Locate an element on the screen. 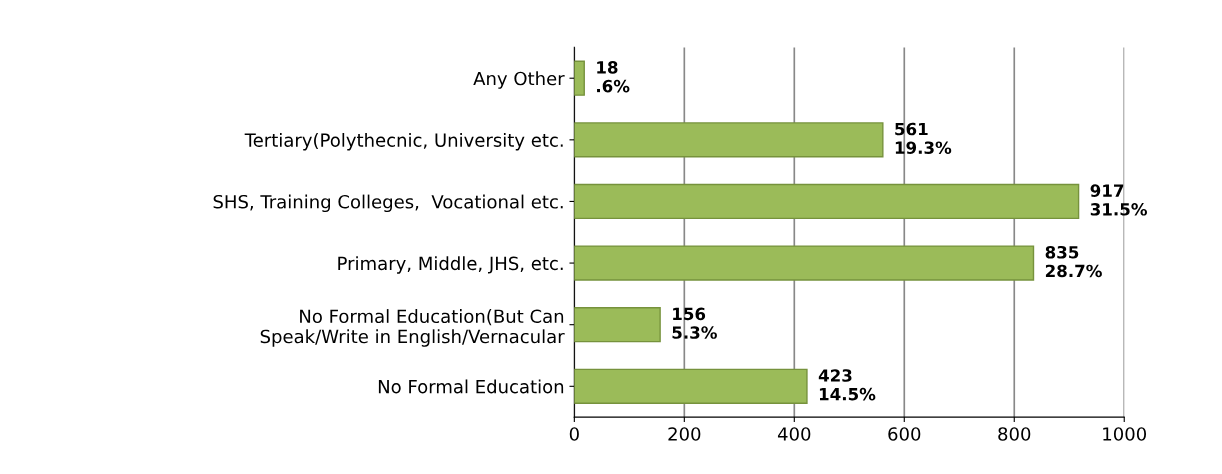 Image resolution: width=1222 pixels, height=474 pixels. data-label: 423 14.5% is located at coordinates (847, 385).